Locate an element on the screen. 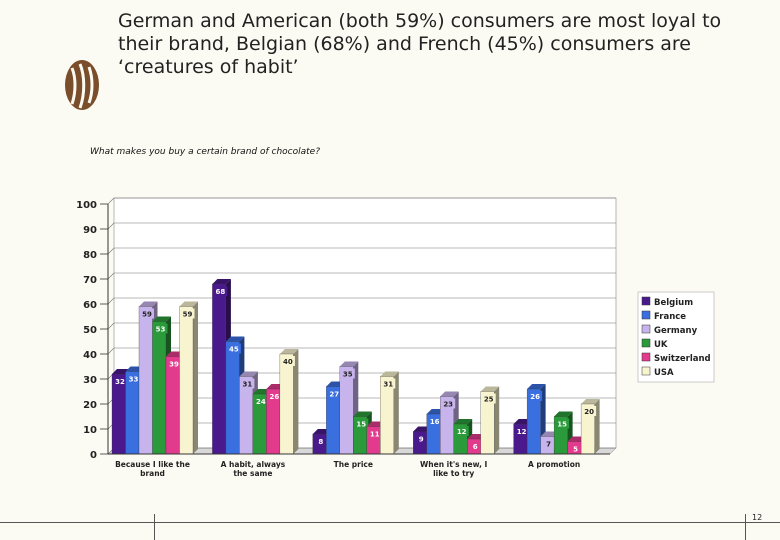 Image resolution: width=780 pixels, height=540 pixels. x-category-label: Because I like the is located at coordinates (152, 464).